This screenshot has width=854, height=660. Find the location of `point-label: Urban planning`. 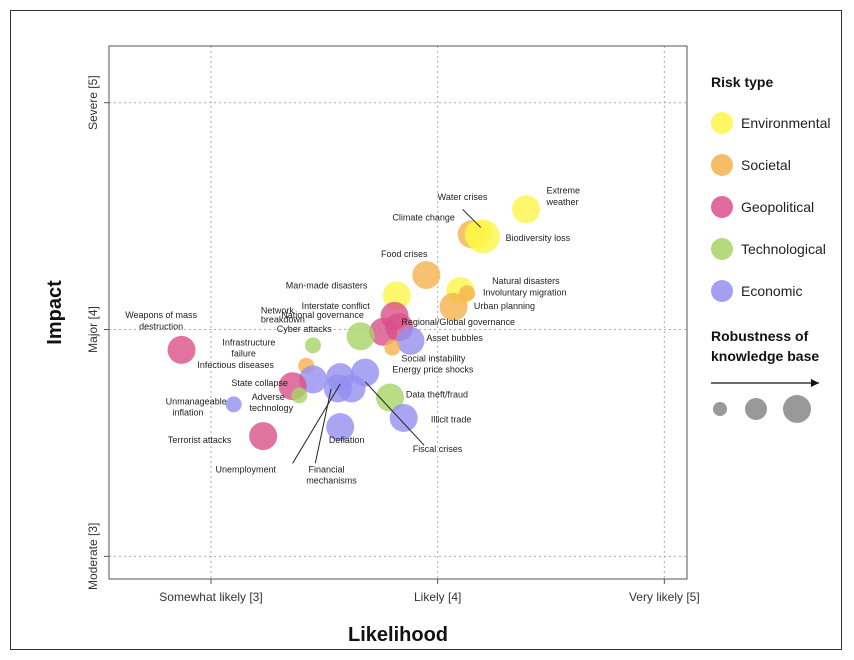

point-label: Urban planning is located at coordinates (504, 306).